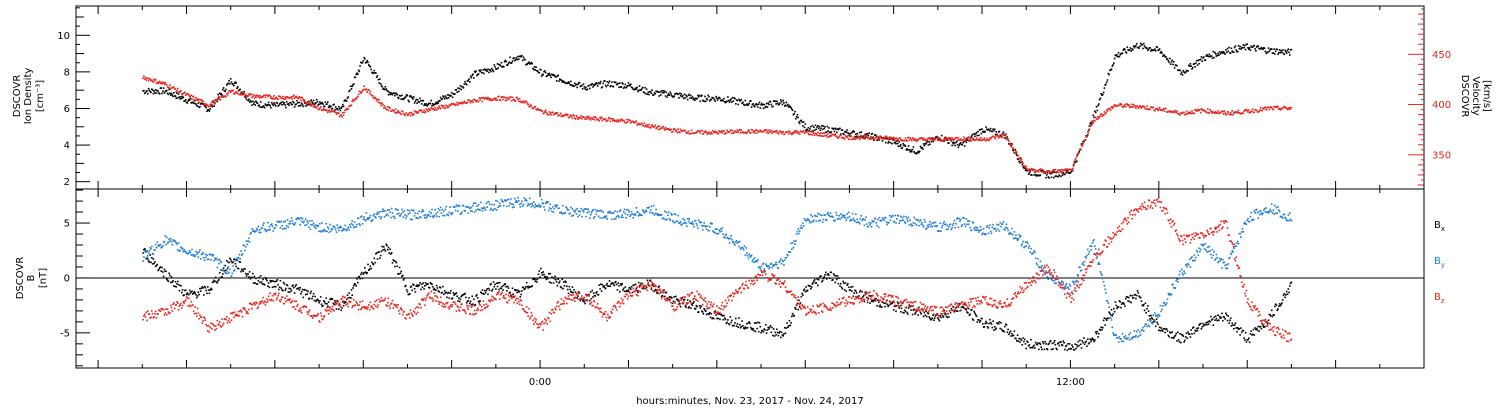  Describe the element at coordinates (67, 182) in the screenshot. I see `density-tick-label: 2` at that location.